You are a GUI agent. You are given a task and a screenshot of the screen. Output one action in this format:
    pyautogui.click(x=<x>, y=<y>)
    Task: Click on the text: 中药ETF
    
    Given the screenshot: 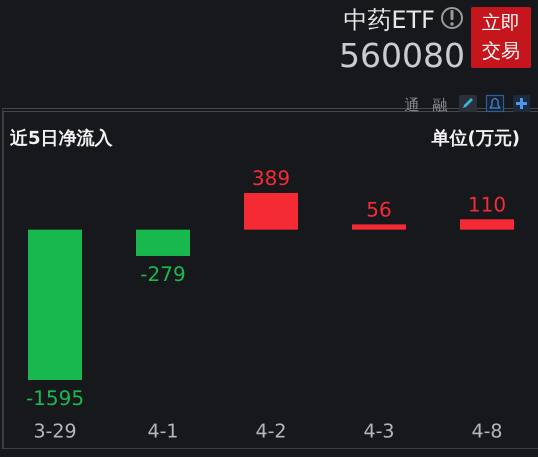 What is the action you would take?
    pyautogui.click(x=389, y=20)
    